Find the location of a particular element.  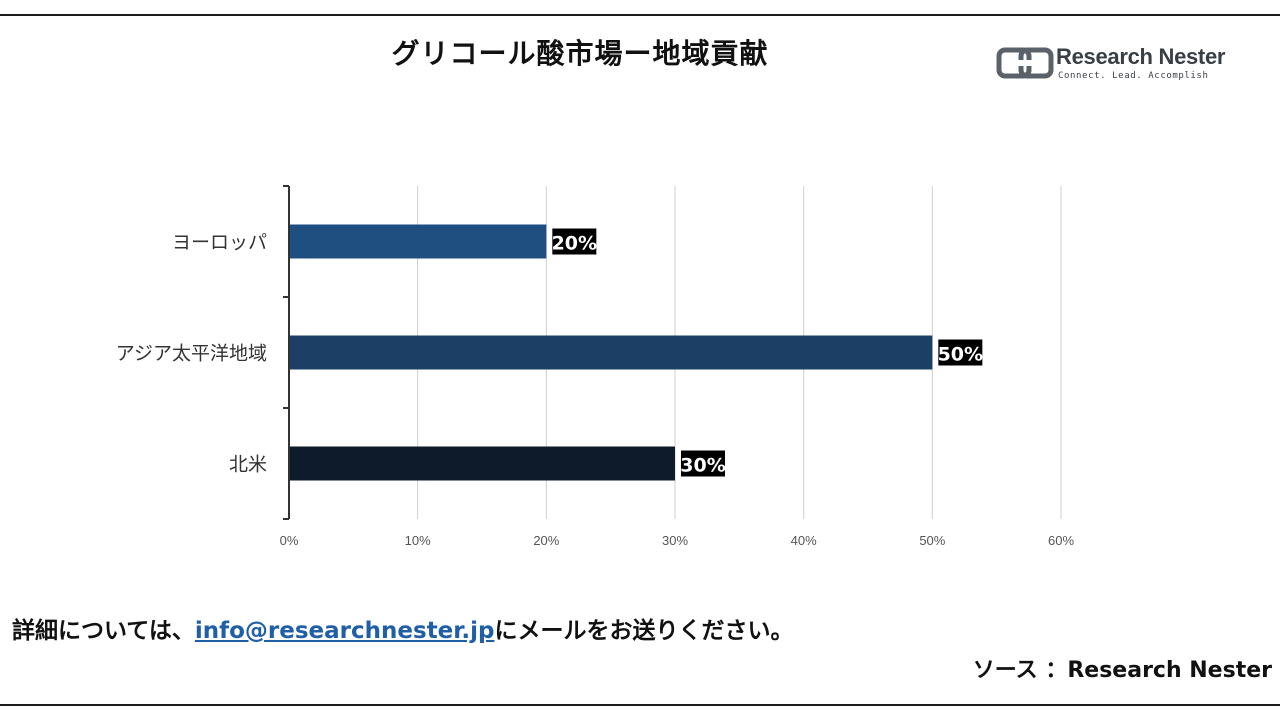

x-tick-label: 50% is located at coordinates (932, 540).